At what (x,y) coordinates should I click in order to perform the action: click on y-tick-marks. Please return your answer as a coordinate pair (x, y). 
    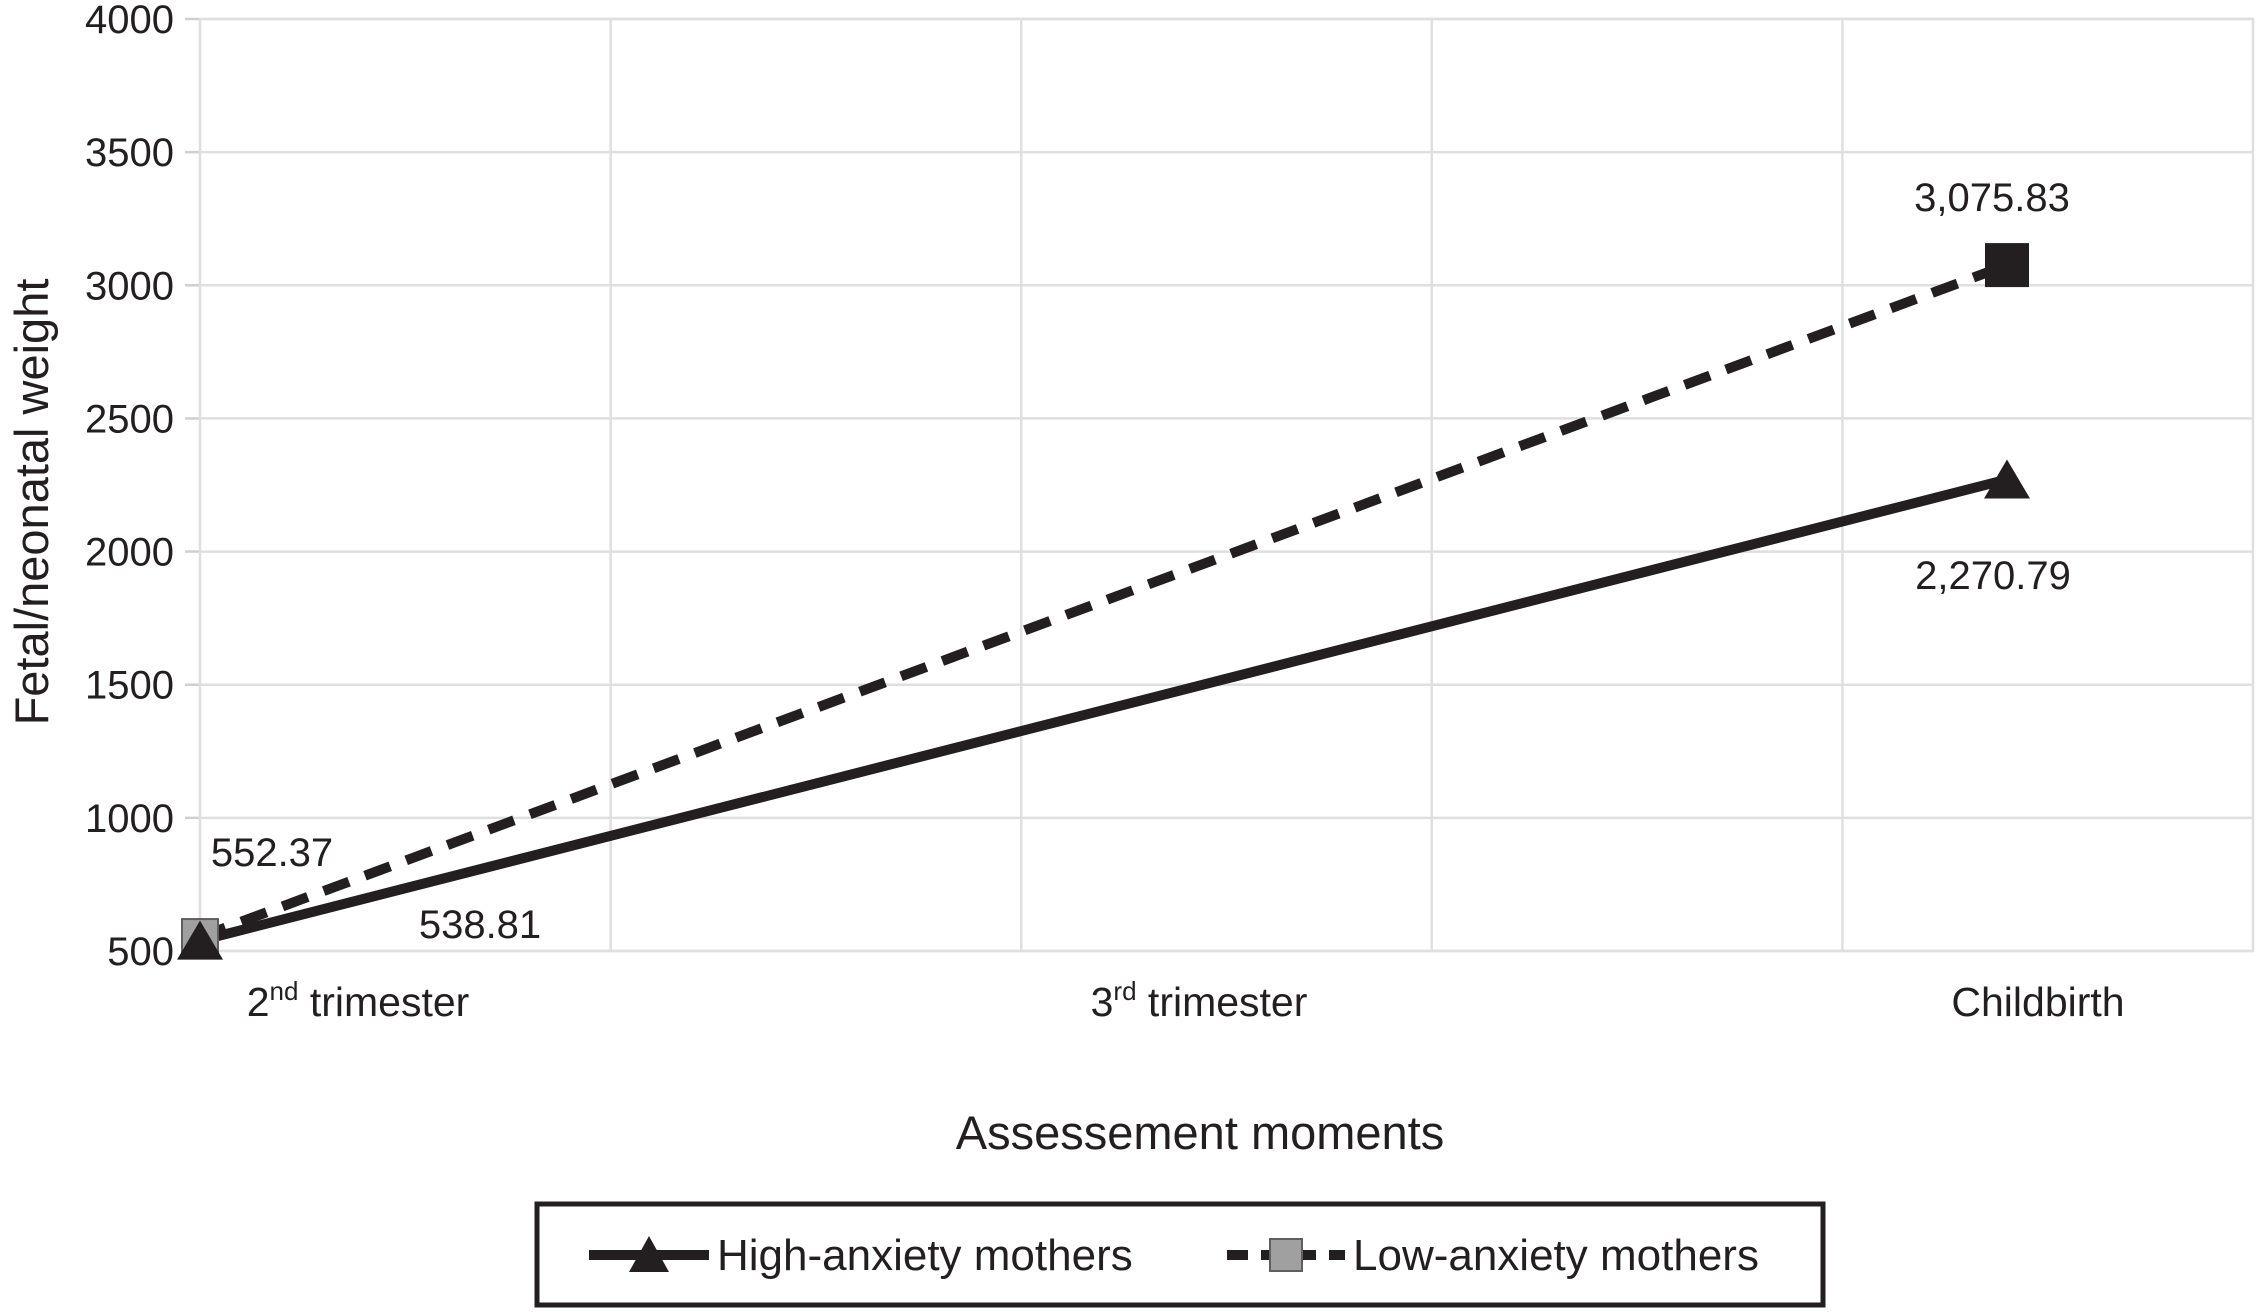
    Looking at the image, I should click on (192, 485).